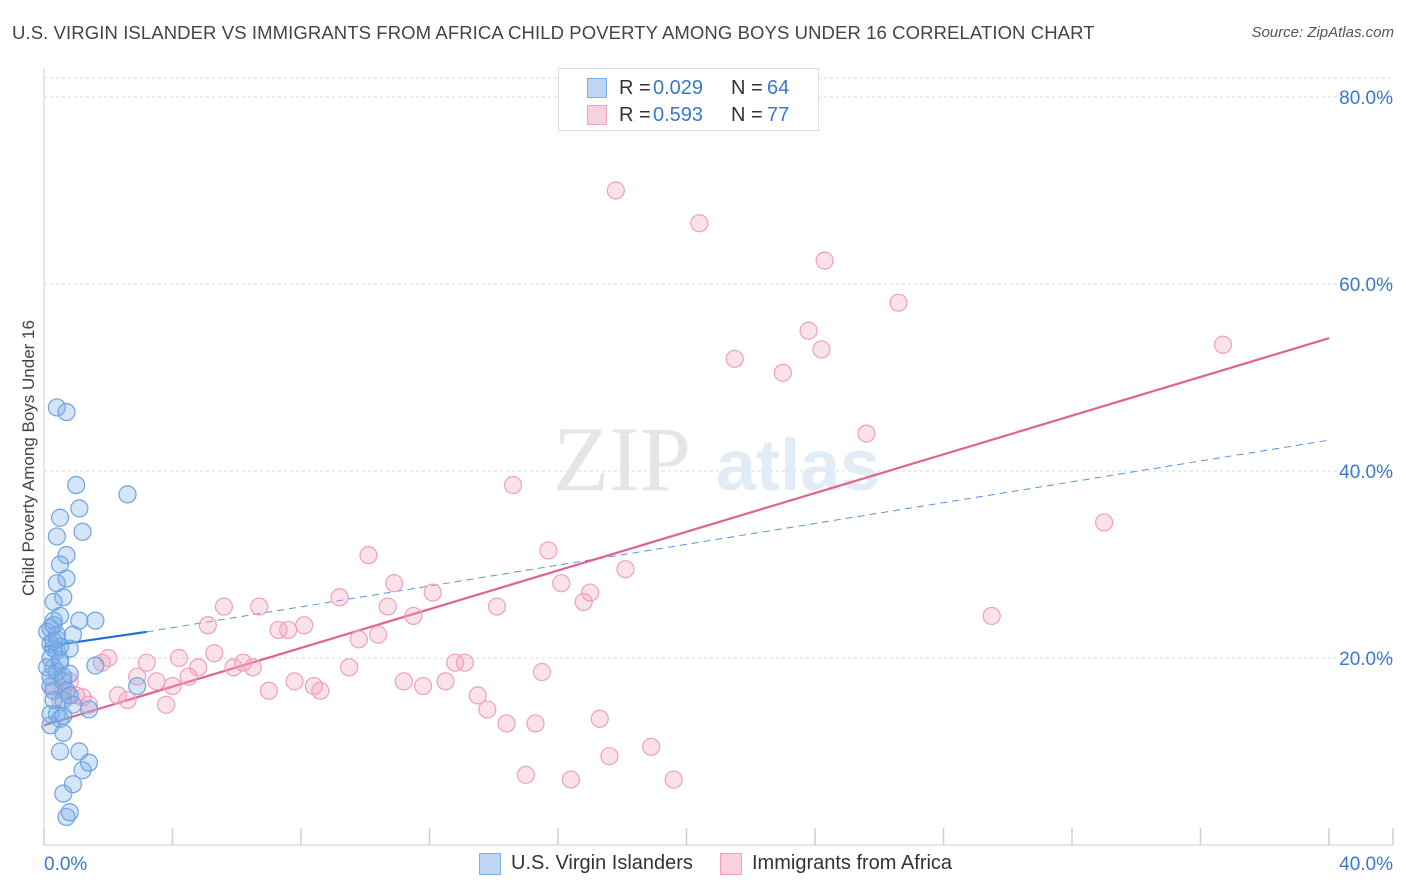  I want to click on legend-n-value: 64, so click(778, 88).